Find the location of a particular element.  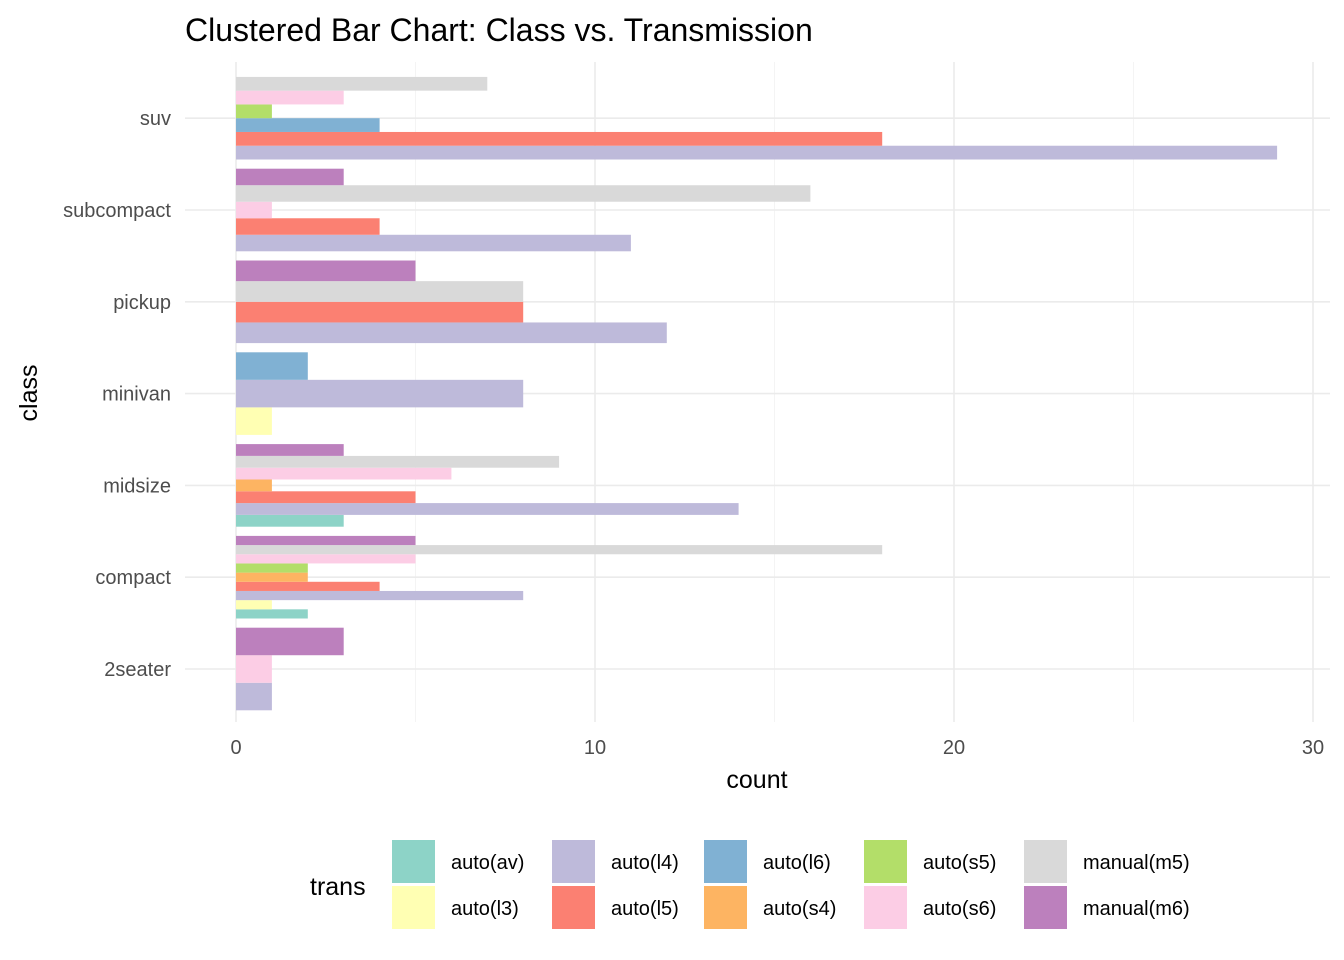

legend-label: auto(s6) is located at coordinates (959, 909).